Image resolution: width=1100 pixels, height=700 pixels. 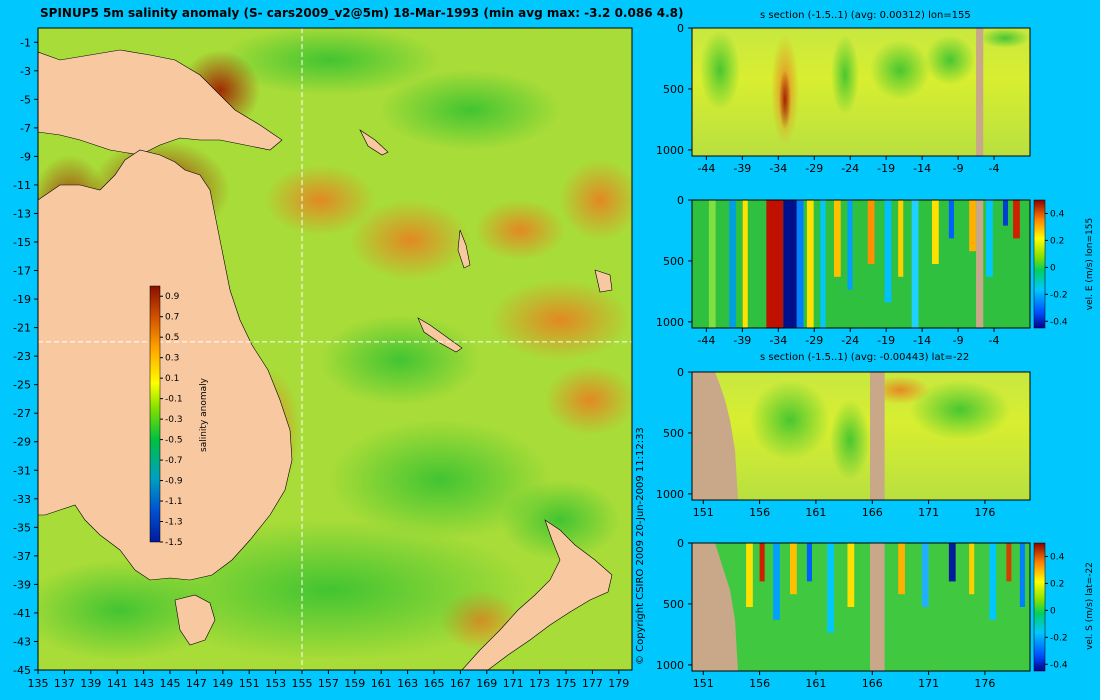 I want to click on p2-colorbar, so click(x=1039, y=264).